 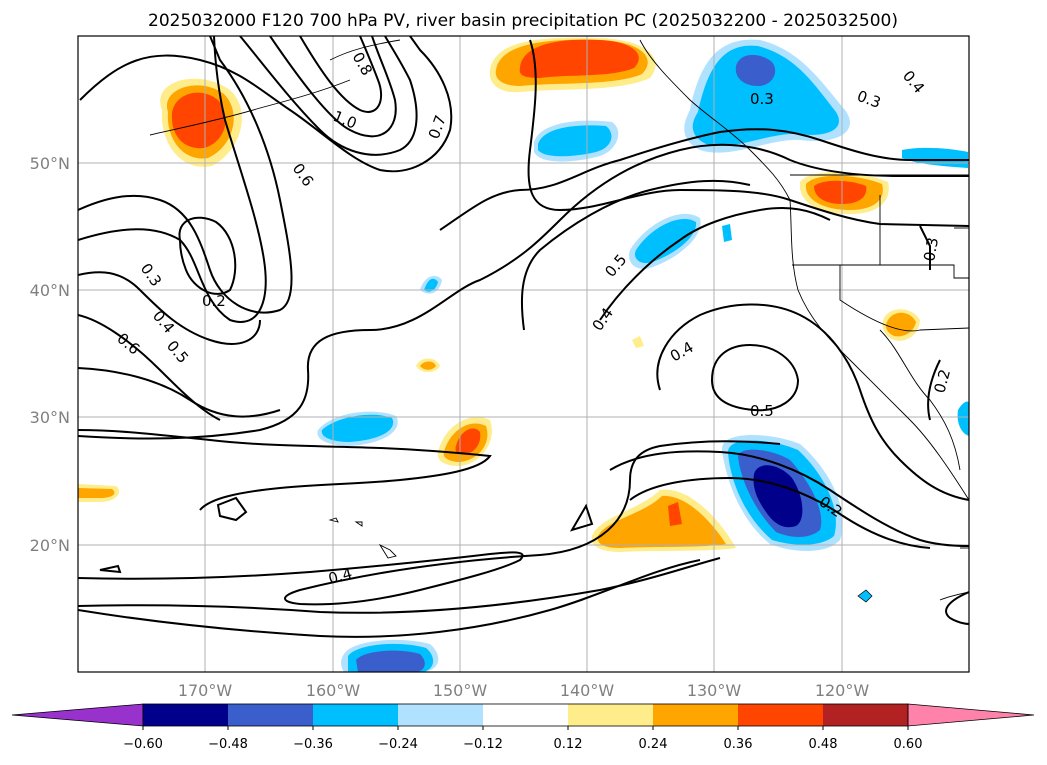 What do you see at coordinates (50, 163) in the screenshot?
I see `lat-tick-label: 50°N` at bounding box center [50, 163].